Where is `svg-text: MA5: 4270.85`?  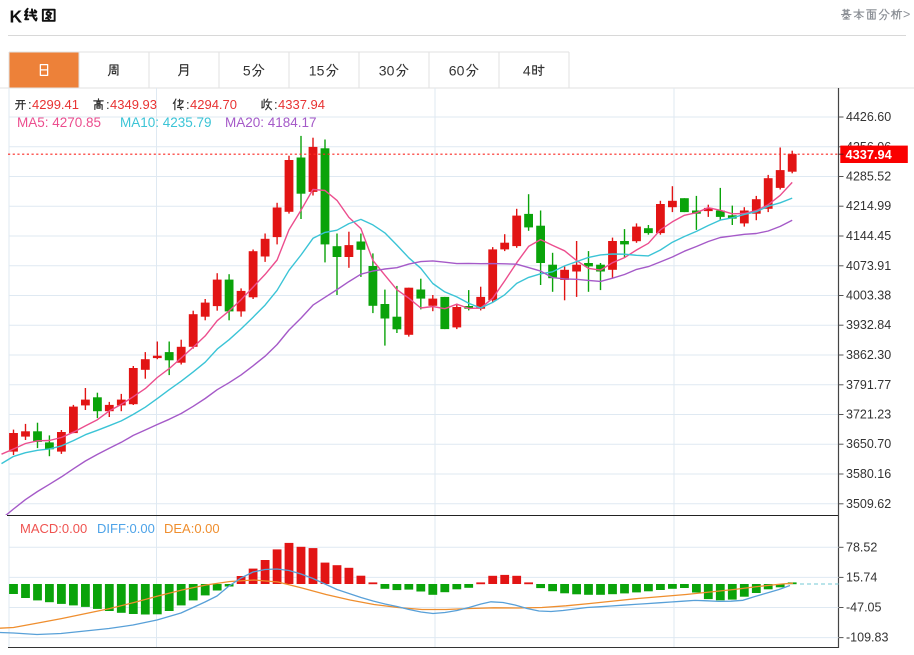 svg-text: MA5: 4270.85 is located at coordinates (59, 122).